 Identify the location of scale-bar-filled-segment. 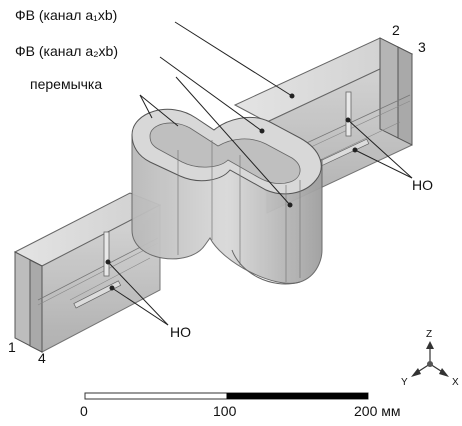
(297, 396).